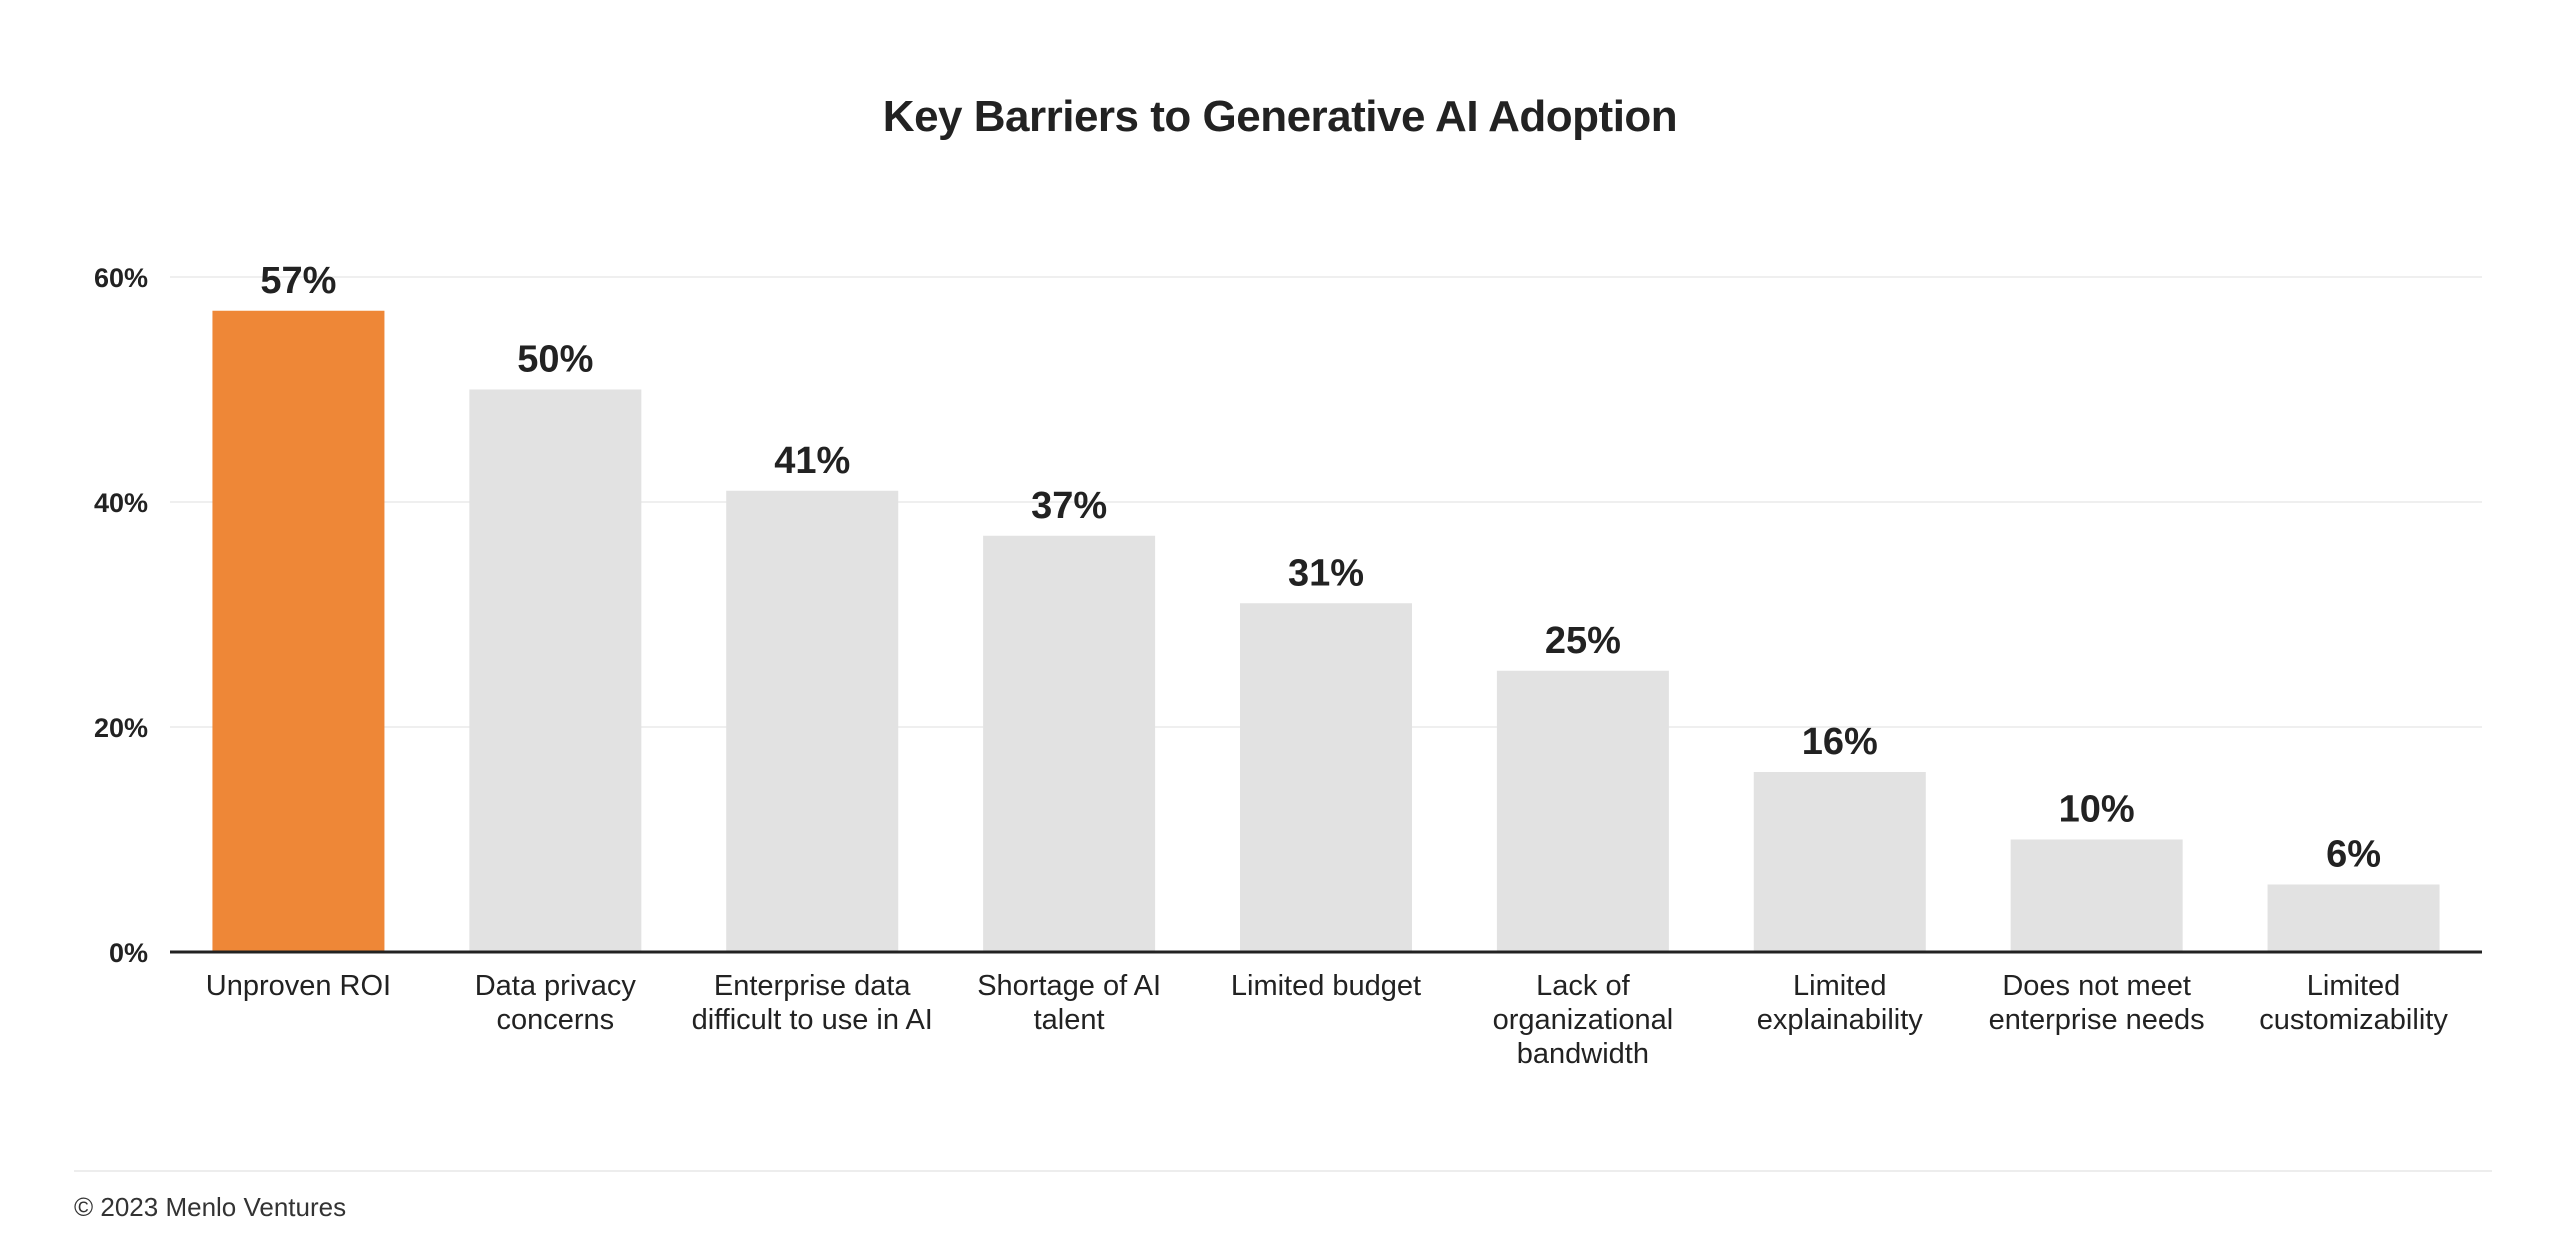 This screenshot has width=2560, height=1258. I want to click on x-tick-label: Enterprise data difficult to use in AI, so click(812, 1003).